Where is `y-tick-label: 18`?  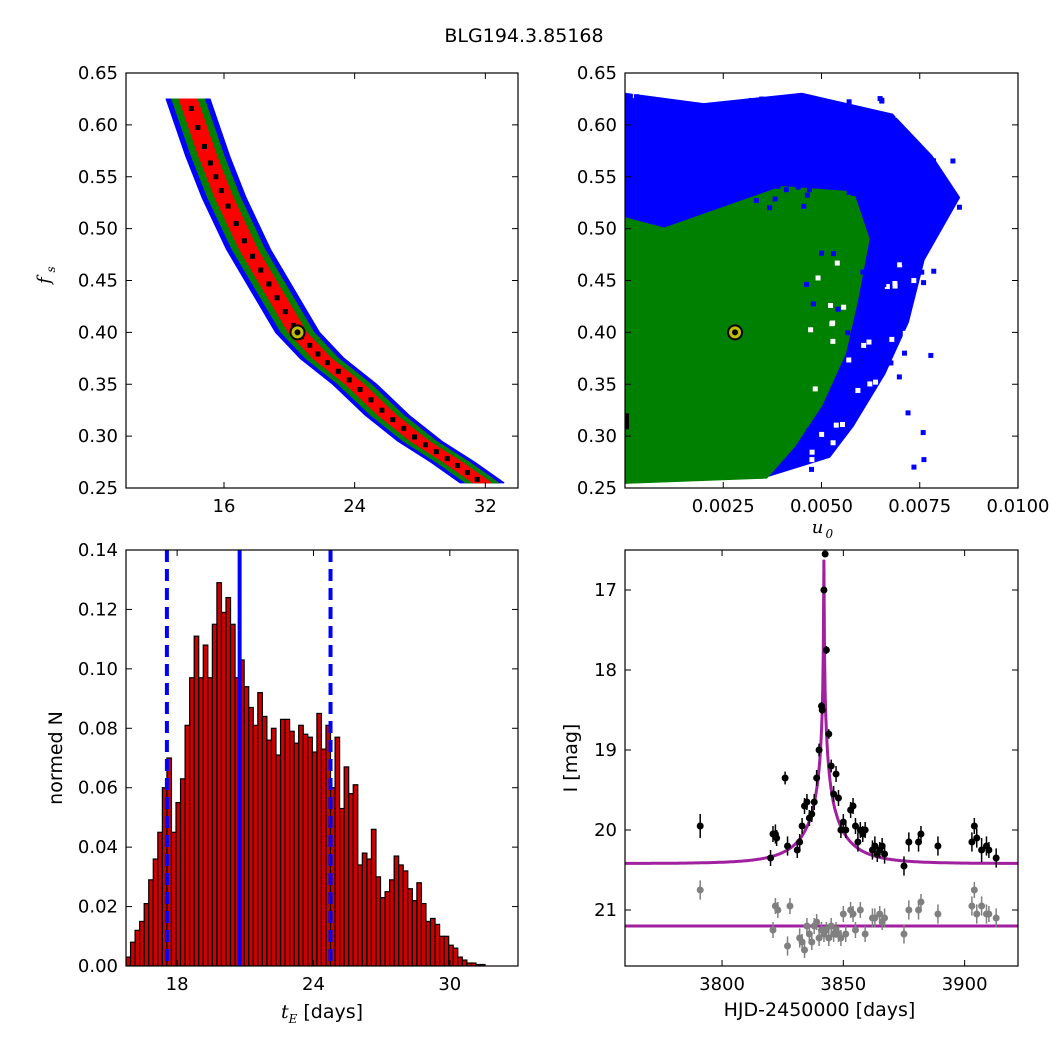
y-tick-label: 18 is located at coordinates (605, 670).